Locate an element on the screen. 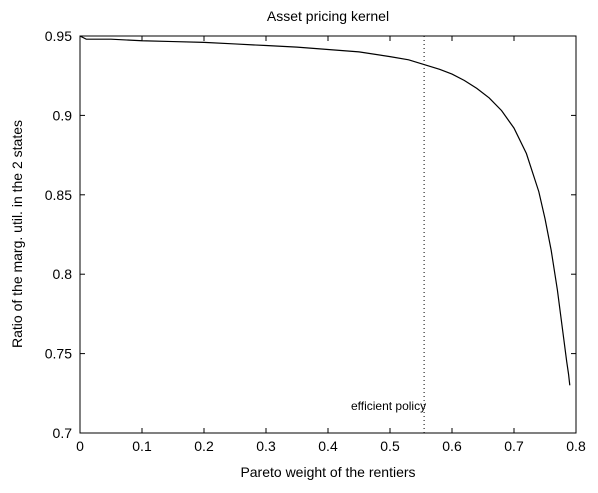  x-tick-label: 0.8 is located at coordinates (576, 446).